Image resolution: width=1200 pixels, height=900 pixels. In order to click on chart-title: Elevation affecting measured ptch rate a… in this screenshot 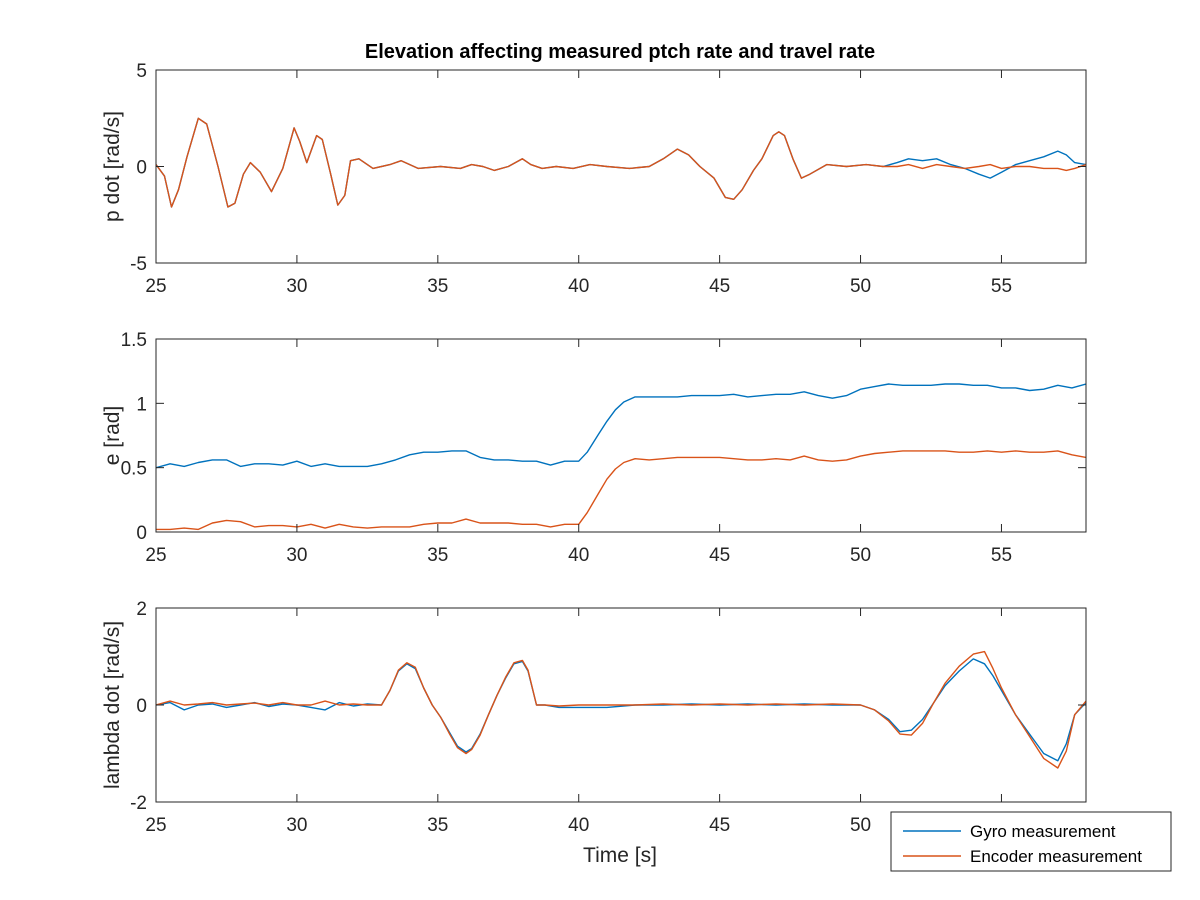, I will do `click(620, 52)`.